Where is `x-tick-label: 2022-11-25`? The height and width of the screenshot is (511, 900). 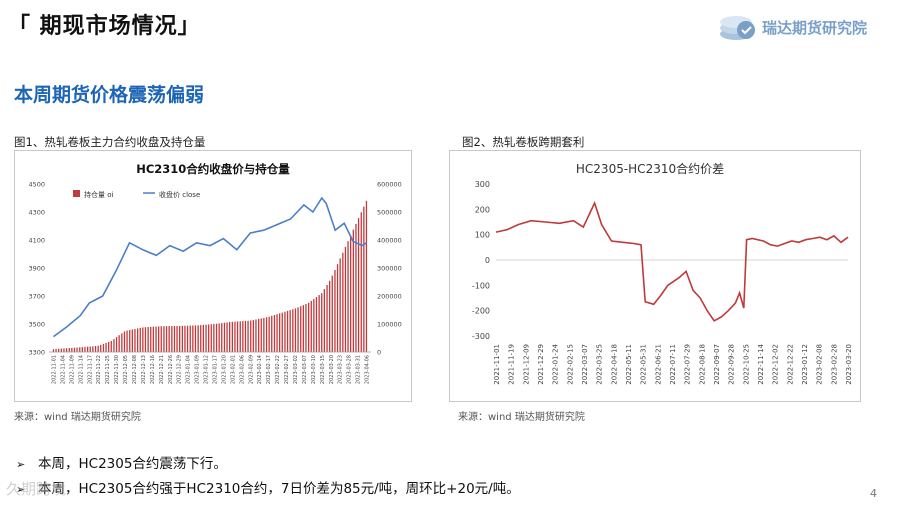 x-tick-label: 2022-11-25 is located at coordinates (108, 369).